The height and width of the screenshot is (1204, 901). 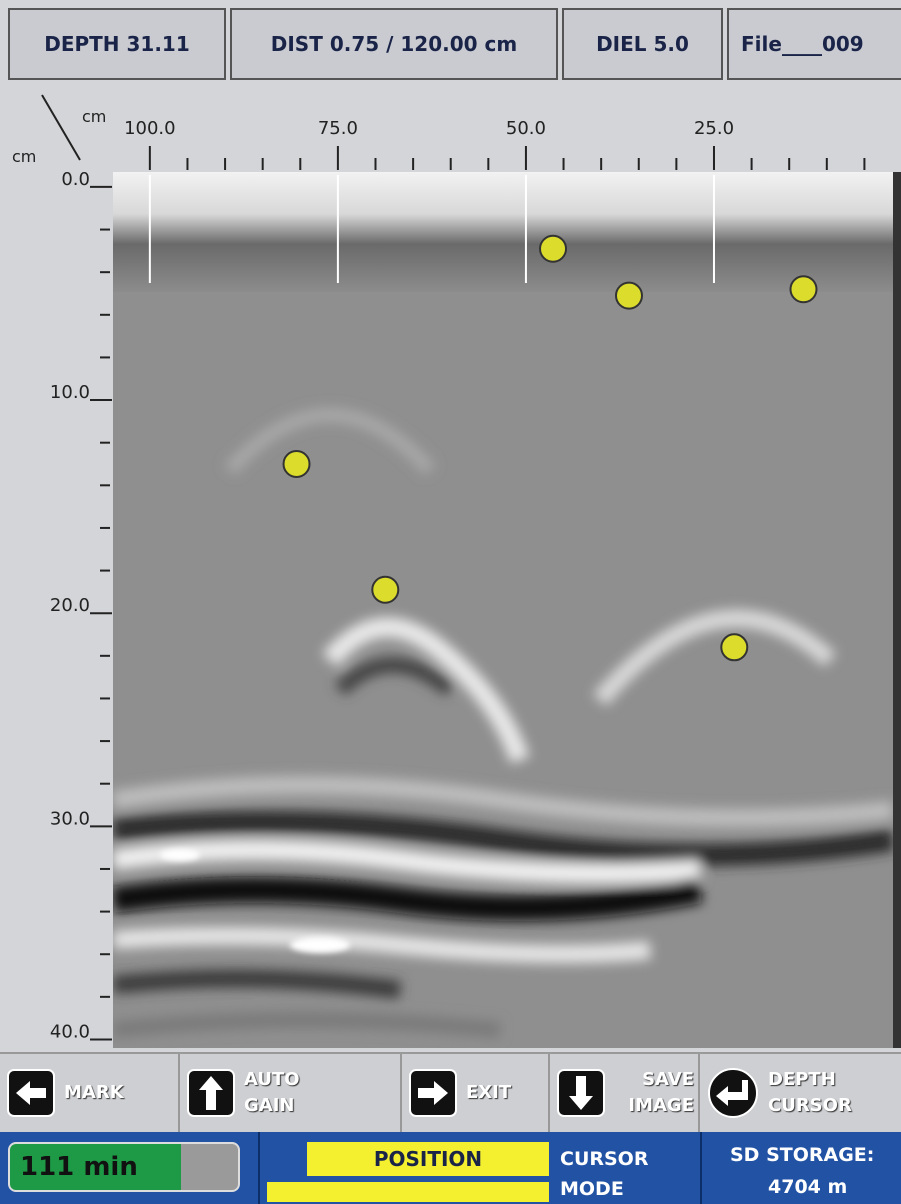 What do you see at coordinates (625, 1093) in the screenshot?
I see `save-image-button: SAVE IMAGE` at bounding box center [625, 1093].